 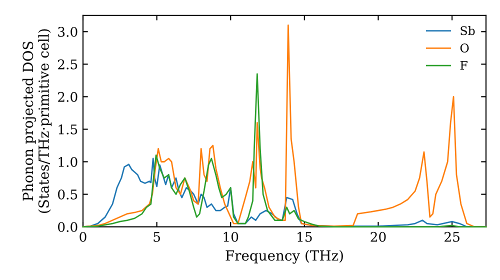 What do you see at coordinates (467, 31) in the screenshot?
I see `legend-label: Sb` at bounding box center [467, 31].